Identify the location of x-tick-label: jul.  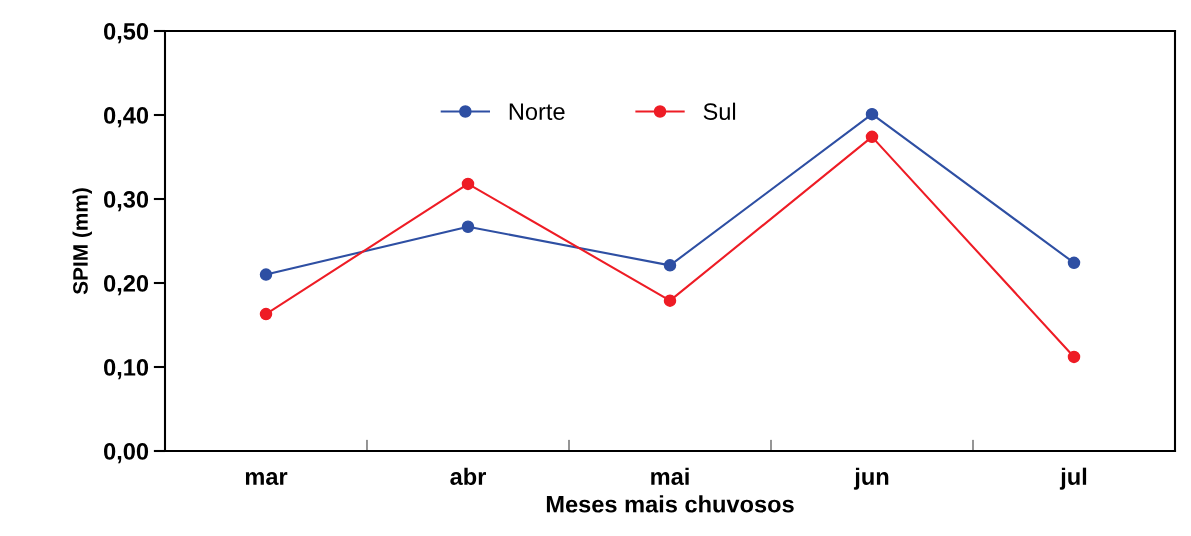
(1073, 478).